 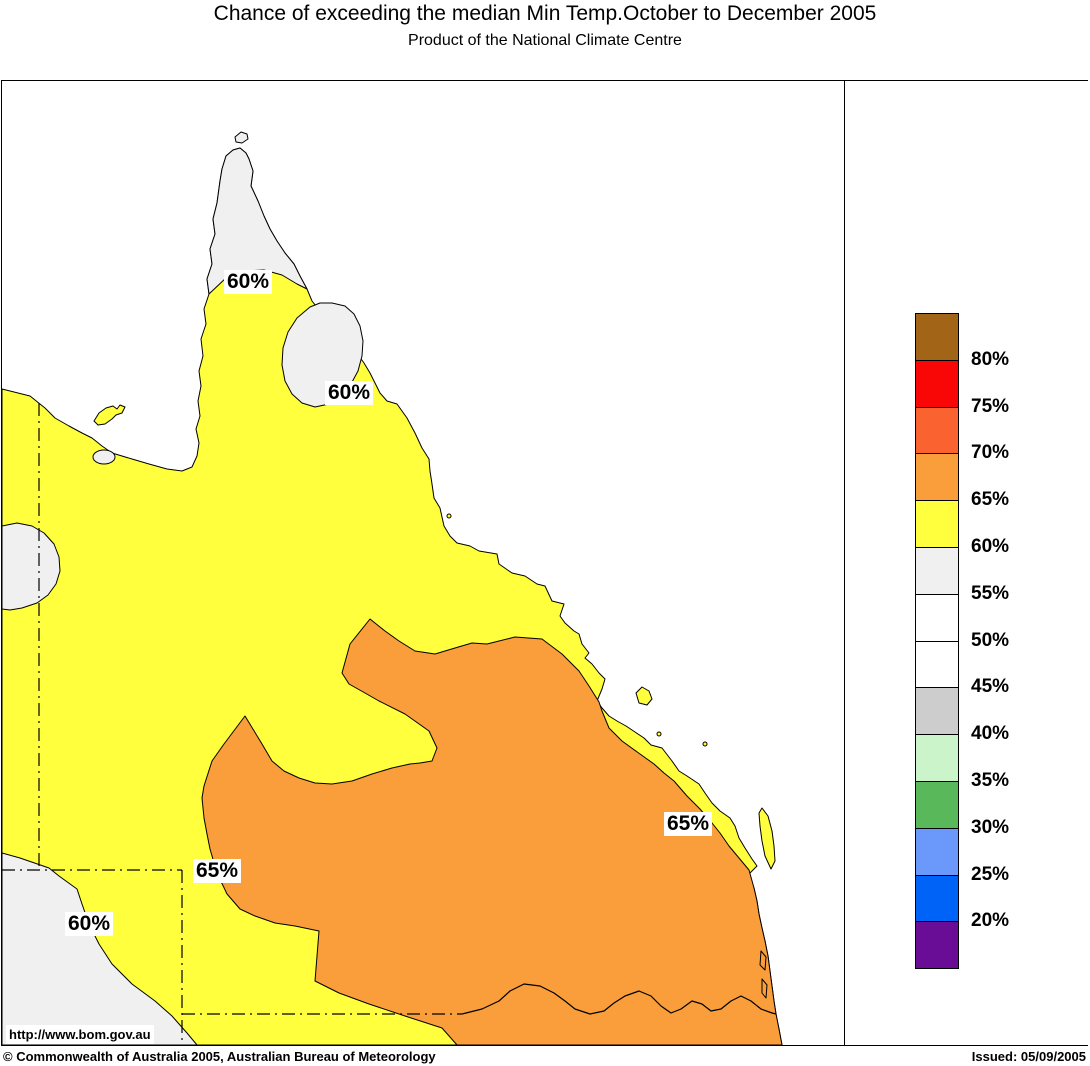 I want to click on wellesley-island-55-60pct, so click(x=104, y=457).